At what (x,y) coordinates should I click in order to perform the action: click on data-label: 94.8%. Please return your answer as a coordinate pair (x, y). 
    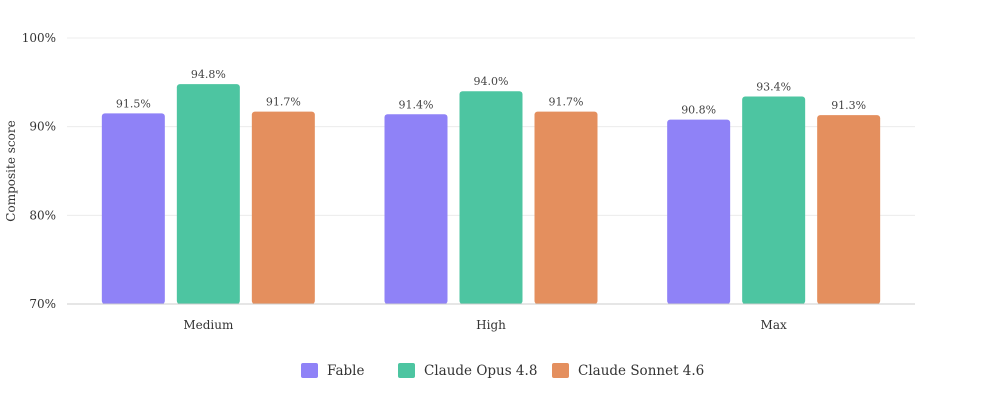
    Looking at the image, I should click on (208, 74).